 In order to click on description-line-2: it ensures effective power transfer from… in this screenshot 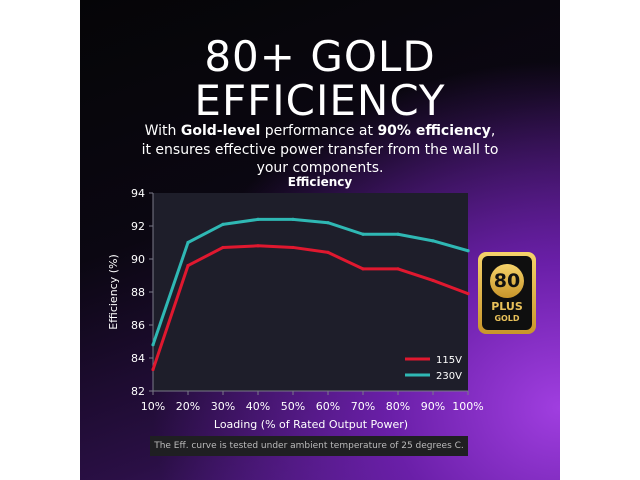, I will do `click(320, 150)`.